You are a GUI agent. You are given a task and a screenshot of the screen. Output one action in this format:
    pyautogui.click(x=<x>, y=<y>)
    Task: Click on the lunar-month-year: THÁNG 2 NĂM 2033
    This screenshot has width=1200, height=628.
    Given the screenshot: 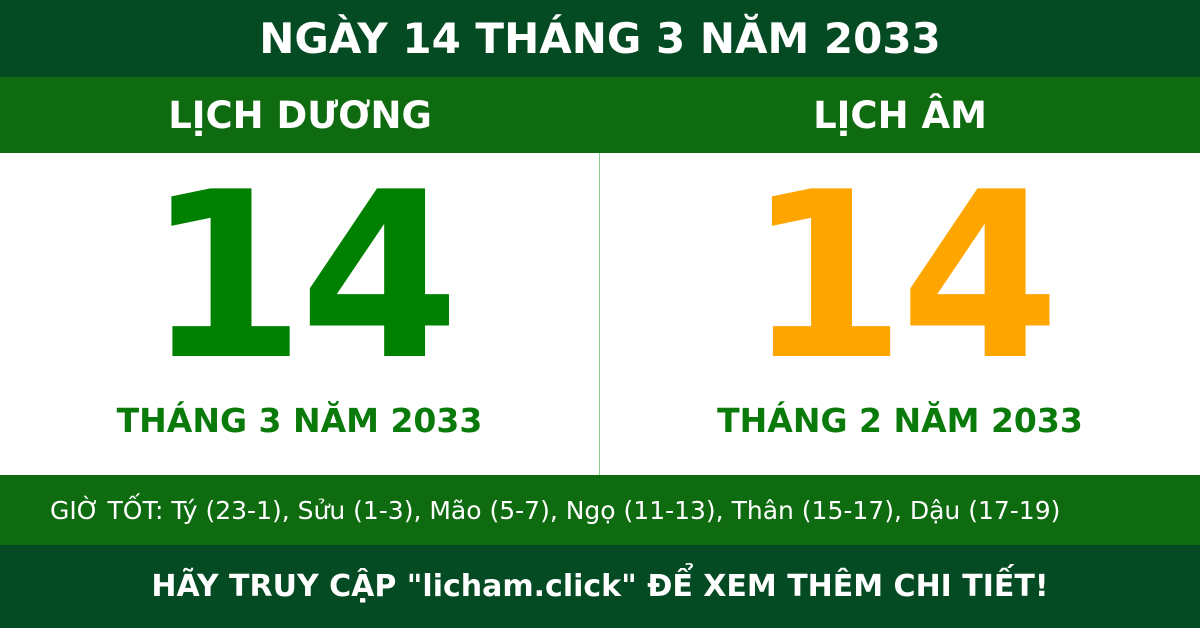 What is the action you would take?
    pyautogui.click(x=900, y=420)
    